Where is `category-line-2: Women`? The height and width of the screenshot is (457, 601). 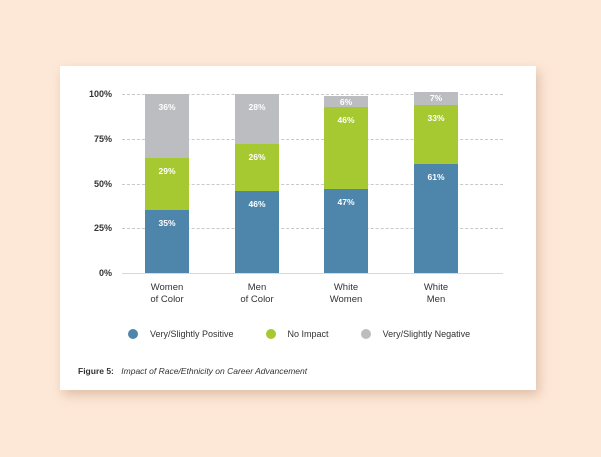 category-line-2: Women is located at coordinates (346, 299).